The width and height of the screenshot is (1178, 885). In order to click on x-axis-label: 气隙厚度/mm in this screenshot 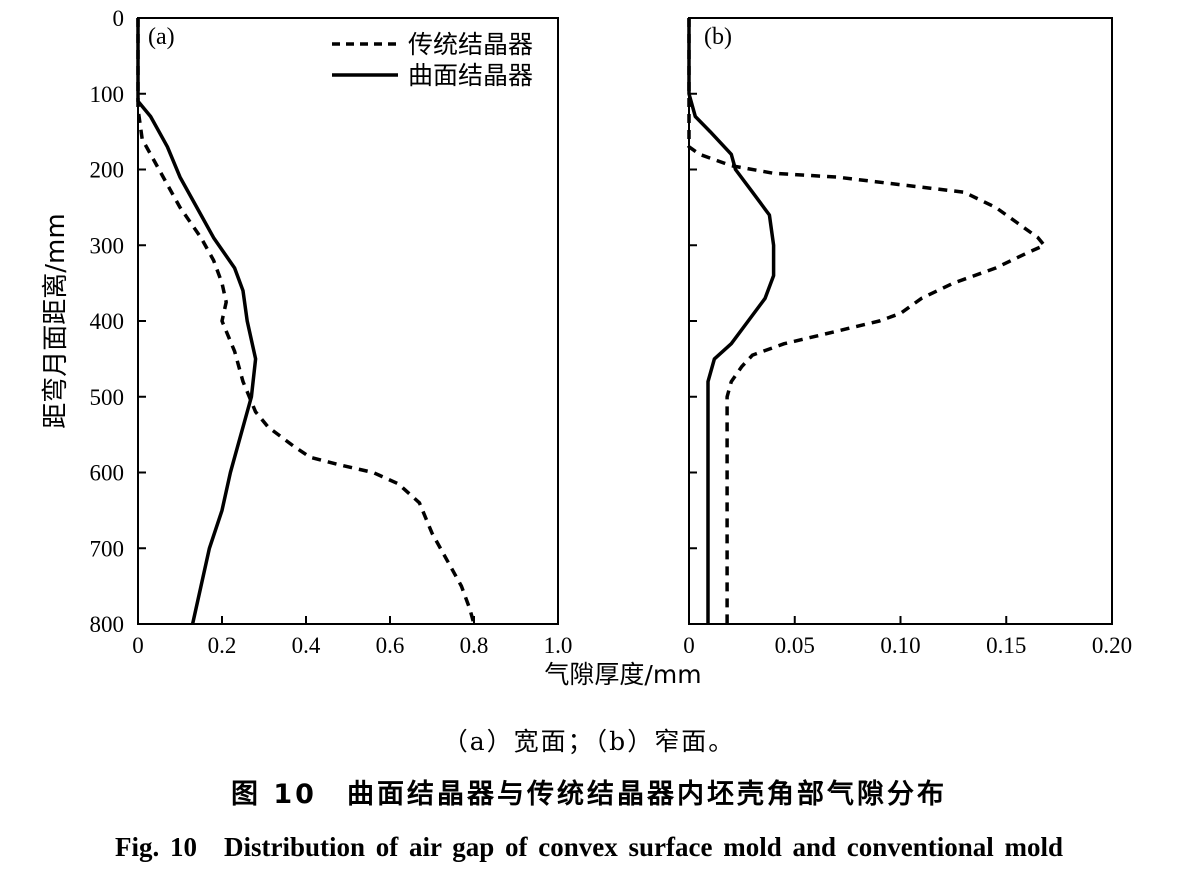, I will do `click(622, 674)`.